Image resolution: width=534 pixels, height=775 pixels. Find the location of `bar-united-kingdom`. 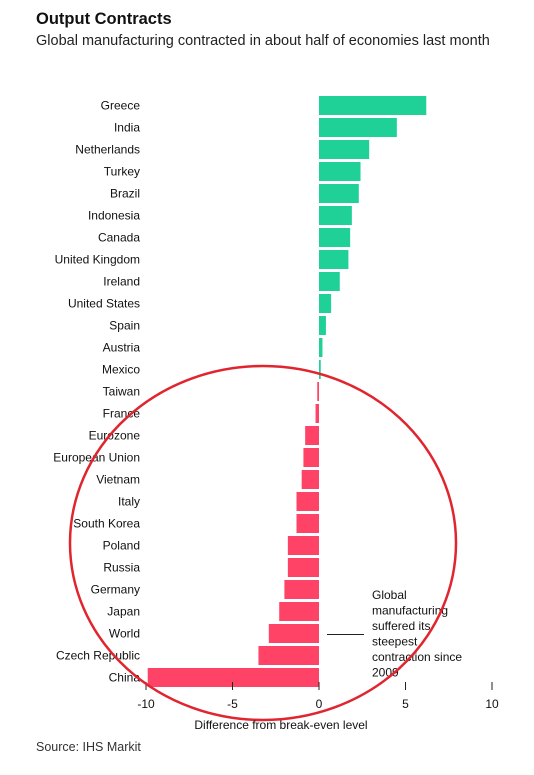

bar-united-kingdom is located at coordinates (334, 259).